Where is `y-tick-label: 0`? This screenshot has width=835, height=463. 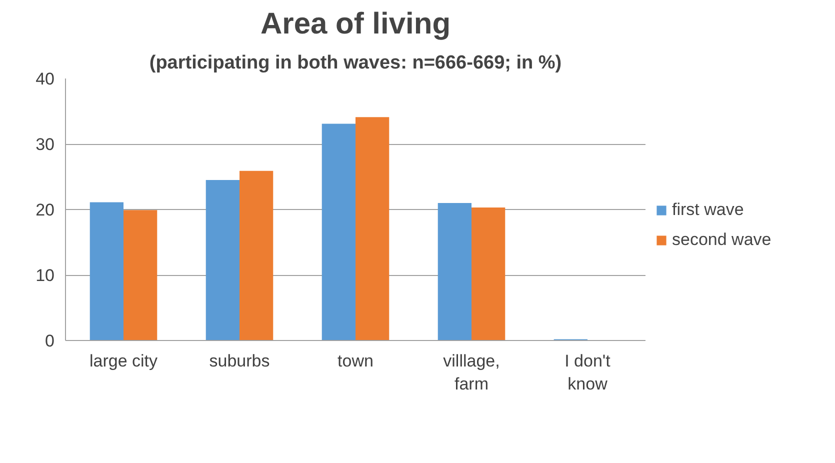 y-tick-label: 0 is located at coordinates (50, 341).